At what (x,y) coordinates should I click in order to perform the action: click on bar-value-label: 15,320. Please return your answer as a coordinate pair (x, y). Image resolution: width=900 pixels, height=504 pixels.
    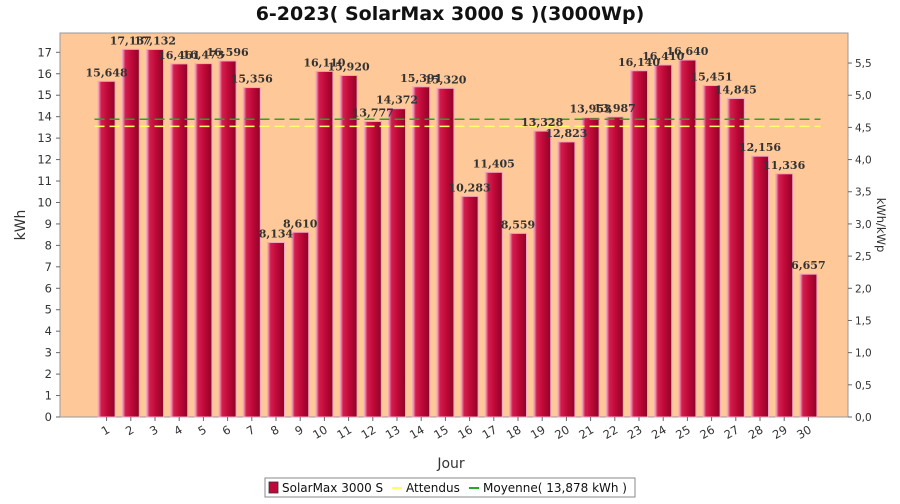
    Looking at the image, I should click on (445, 79).